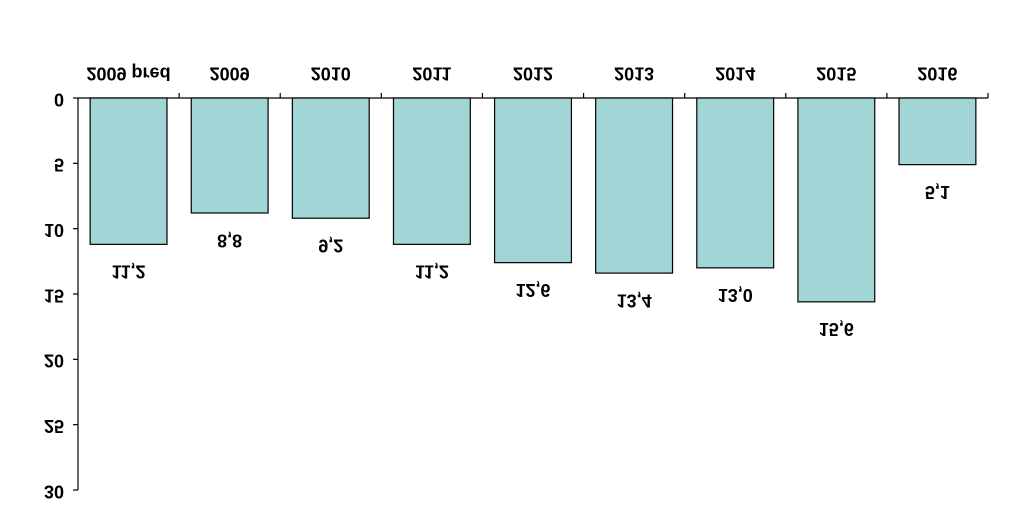 The height and width of the screenshot is (514, 1024). I want to click on y-tick-label: 30, so click(54, 491).